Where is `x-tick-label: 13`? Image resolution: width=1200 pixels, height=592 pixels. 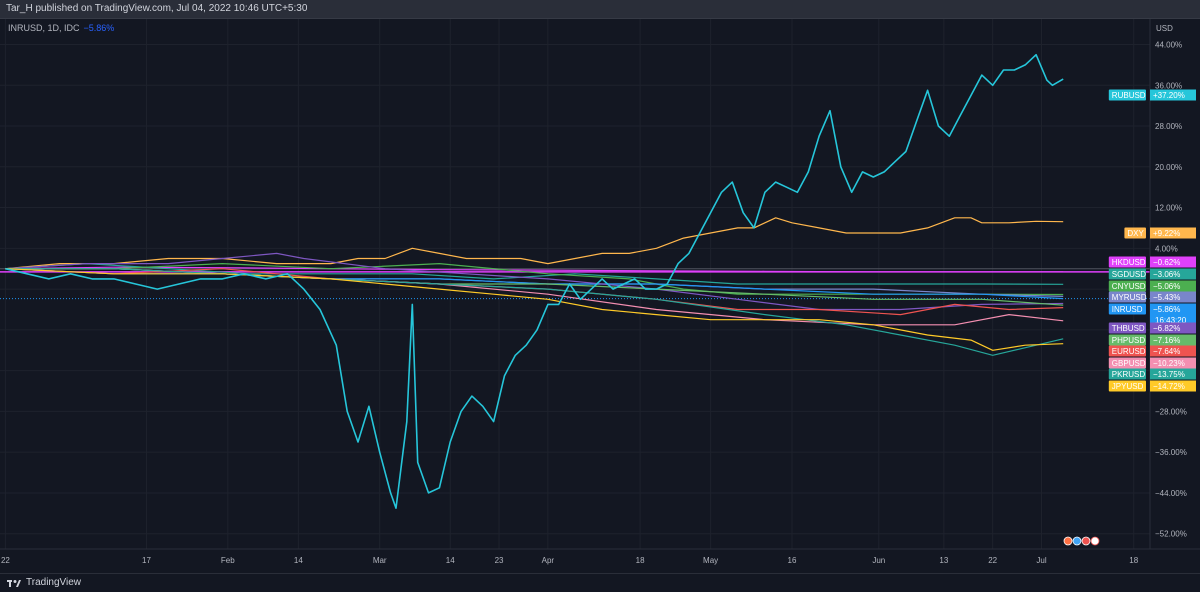 x-tick-label: 13 is located at coordinates (943, 560).